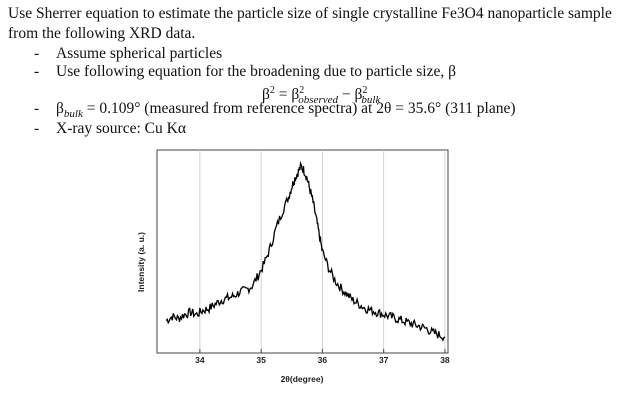  What do you see at coordinates (295, 95) in the screenshot?
I see `eq-term1: β` at bounding box center [295, 95].